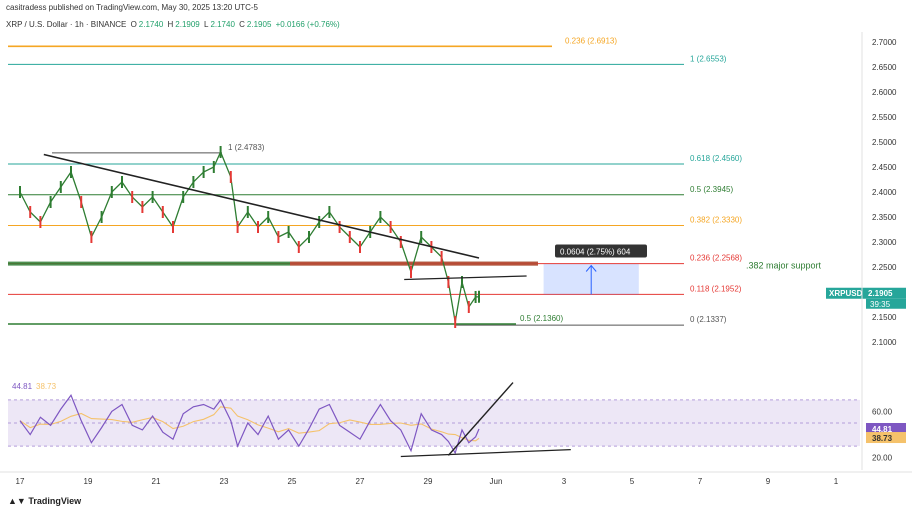 The width and height of the screenshot is (912, 513). I want to click on y-tick-label: 2.1000, so click(884, 342).